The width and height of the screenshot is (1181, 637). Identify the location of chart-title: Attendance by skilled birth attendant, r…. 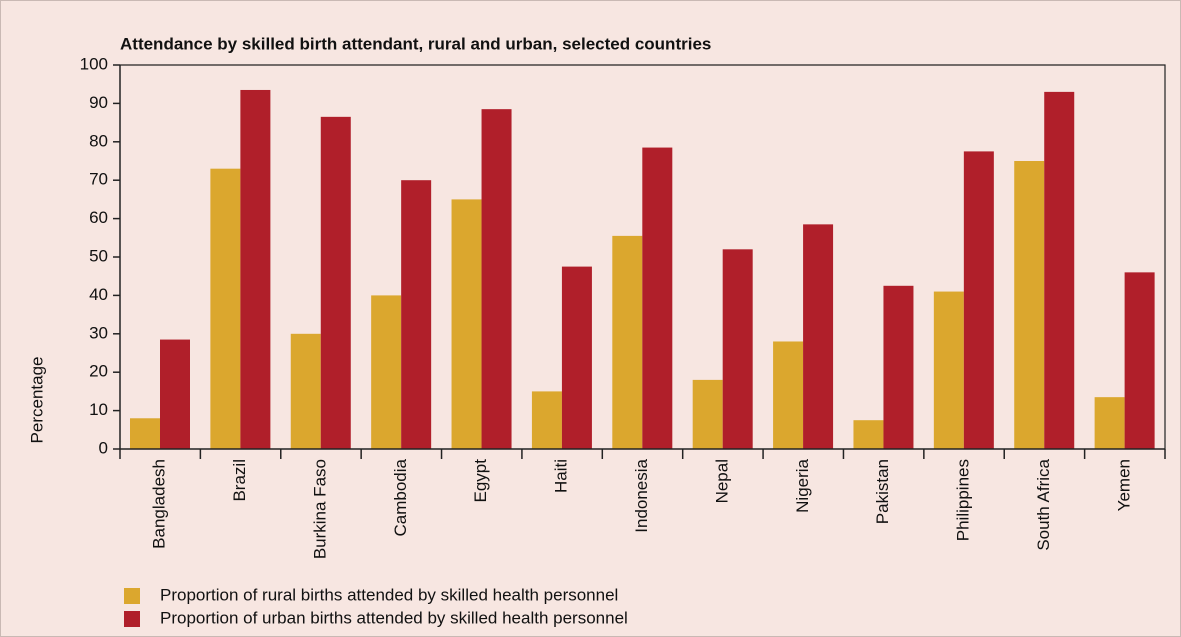
(415, 43).